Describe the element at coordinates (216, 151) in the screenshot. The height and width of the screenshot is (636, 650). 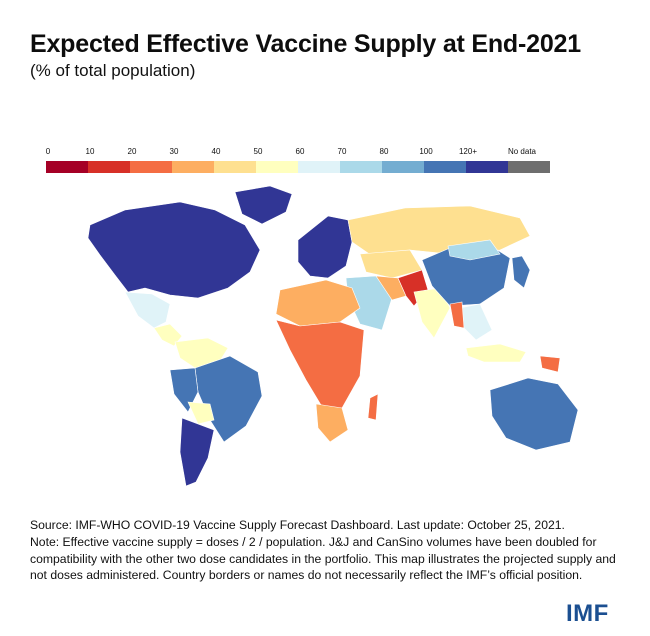
I see `legend-label: 40` at that location.